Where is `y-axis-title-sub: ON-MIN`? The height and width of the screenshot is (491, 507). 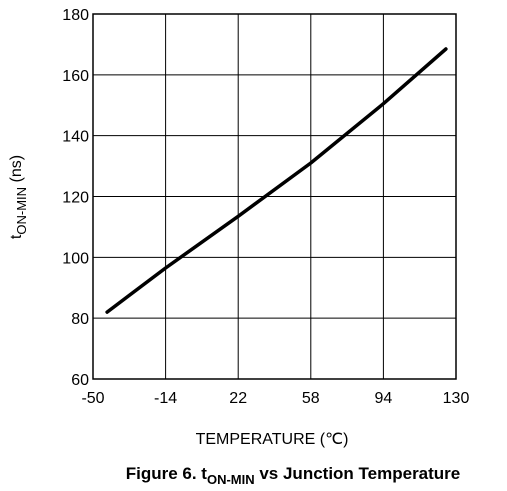 y-axis-title-sub: ON-MIN is located at coordinates (21, 211).